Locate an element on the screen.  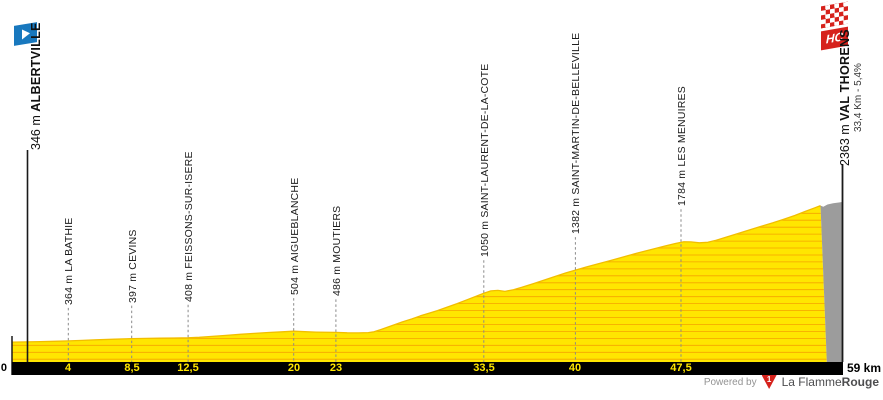
km-tick-4: 20 is located at coordinates (294, 368).